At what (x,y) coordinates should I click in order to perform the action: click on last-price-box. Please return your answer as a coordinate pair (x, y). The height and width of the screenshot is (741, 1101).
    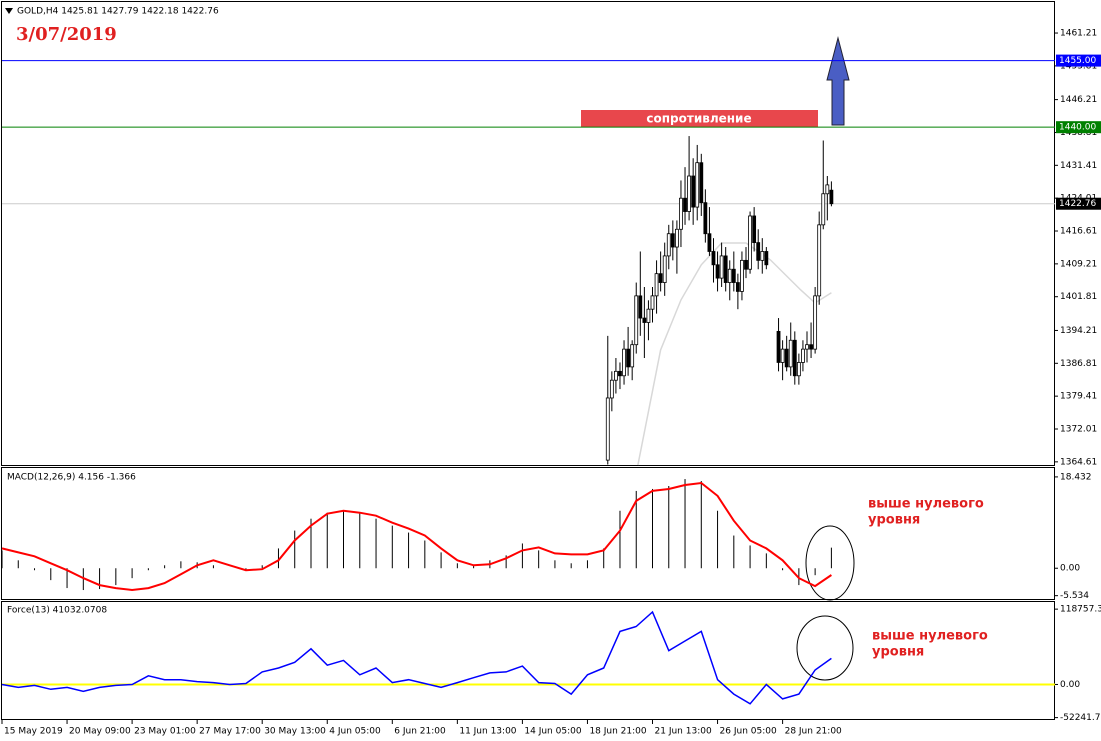
    Looking at the image, I should click on (1078, 203).